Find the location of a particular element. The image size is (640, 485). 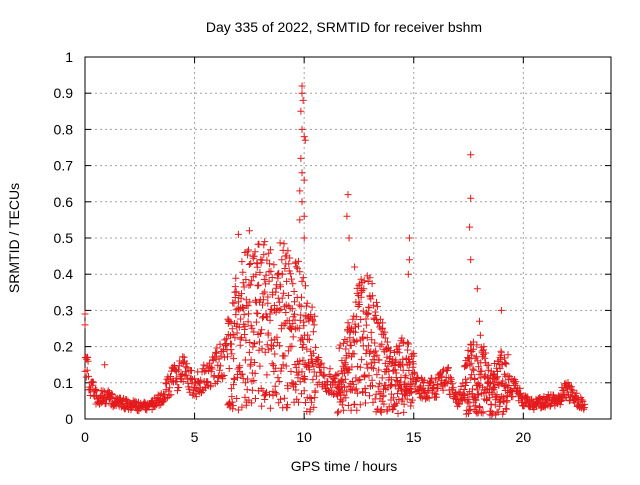

y-tick-label: 0.3 is located at coordinates (64, 310).